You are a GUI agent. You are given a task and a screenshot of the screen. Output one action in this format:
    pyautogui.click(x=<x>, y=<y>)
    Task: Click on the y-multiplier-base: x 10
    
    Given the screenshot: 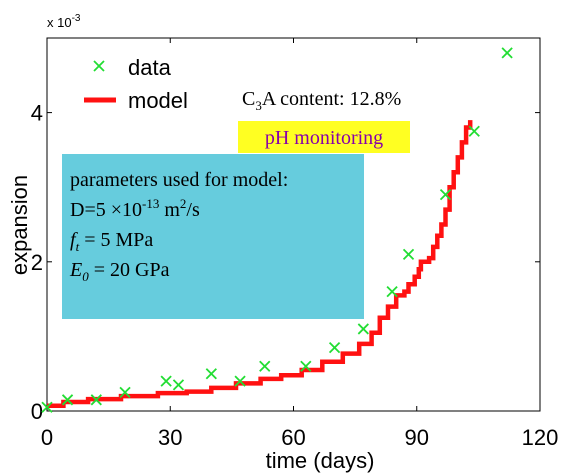 What is the action you would take?
    pyautogui.click(x=59, y=22)
    